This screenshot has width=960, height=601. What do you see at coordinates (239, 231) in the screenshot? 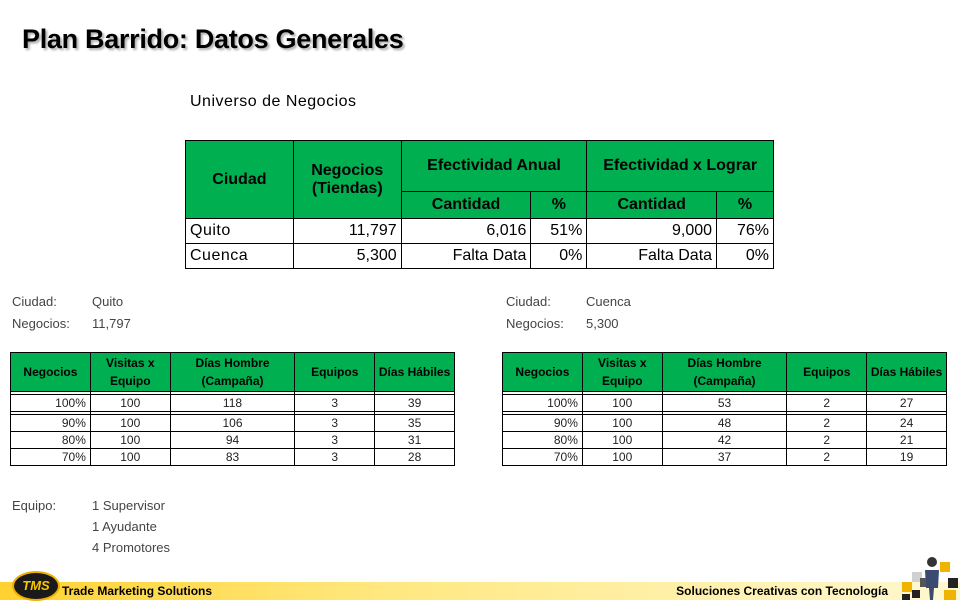
I see `cell-ciudad: Quito` at bounding box center [239, 231].